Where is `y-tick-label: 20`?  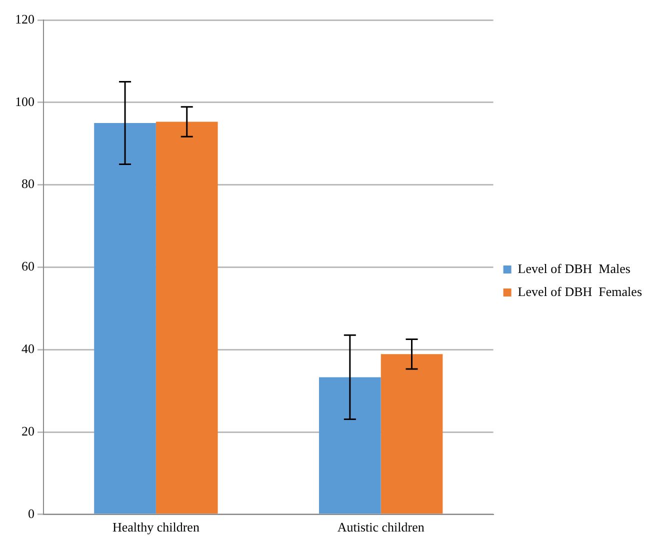
y-tick-label: 20 is located at coordinates (28, 430).